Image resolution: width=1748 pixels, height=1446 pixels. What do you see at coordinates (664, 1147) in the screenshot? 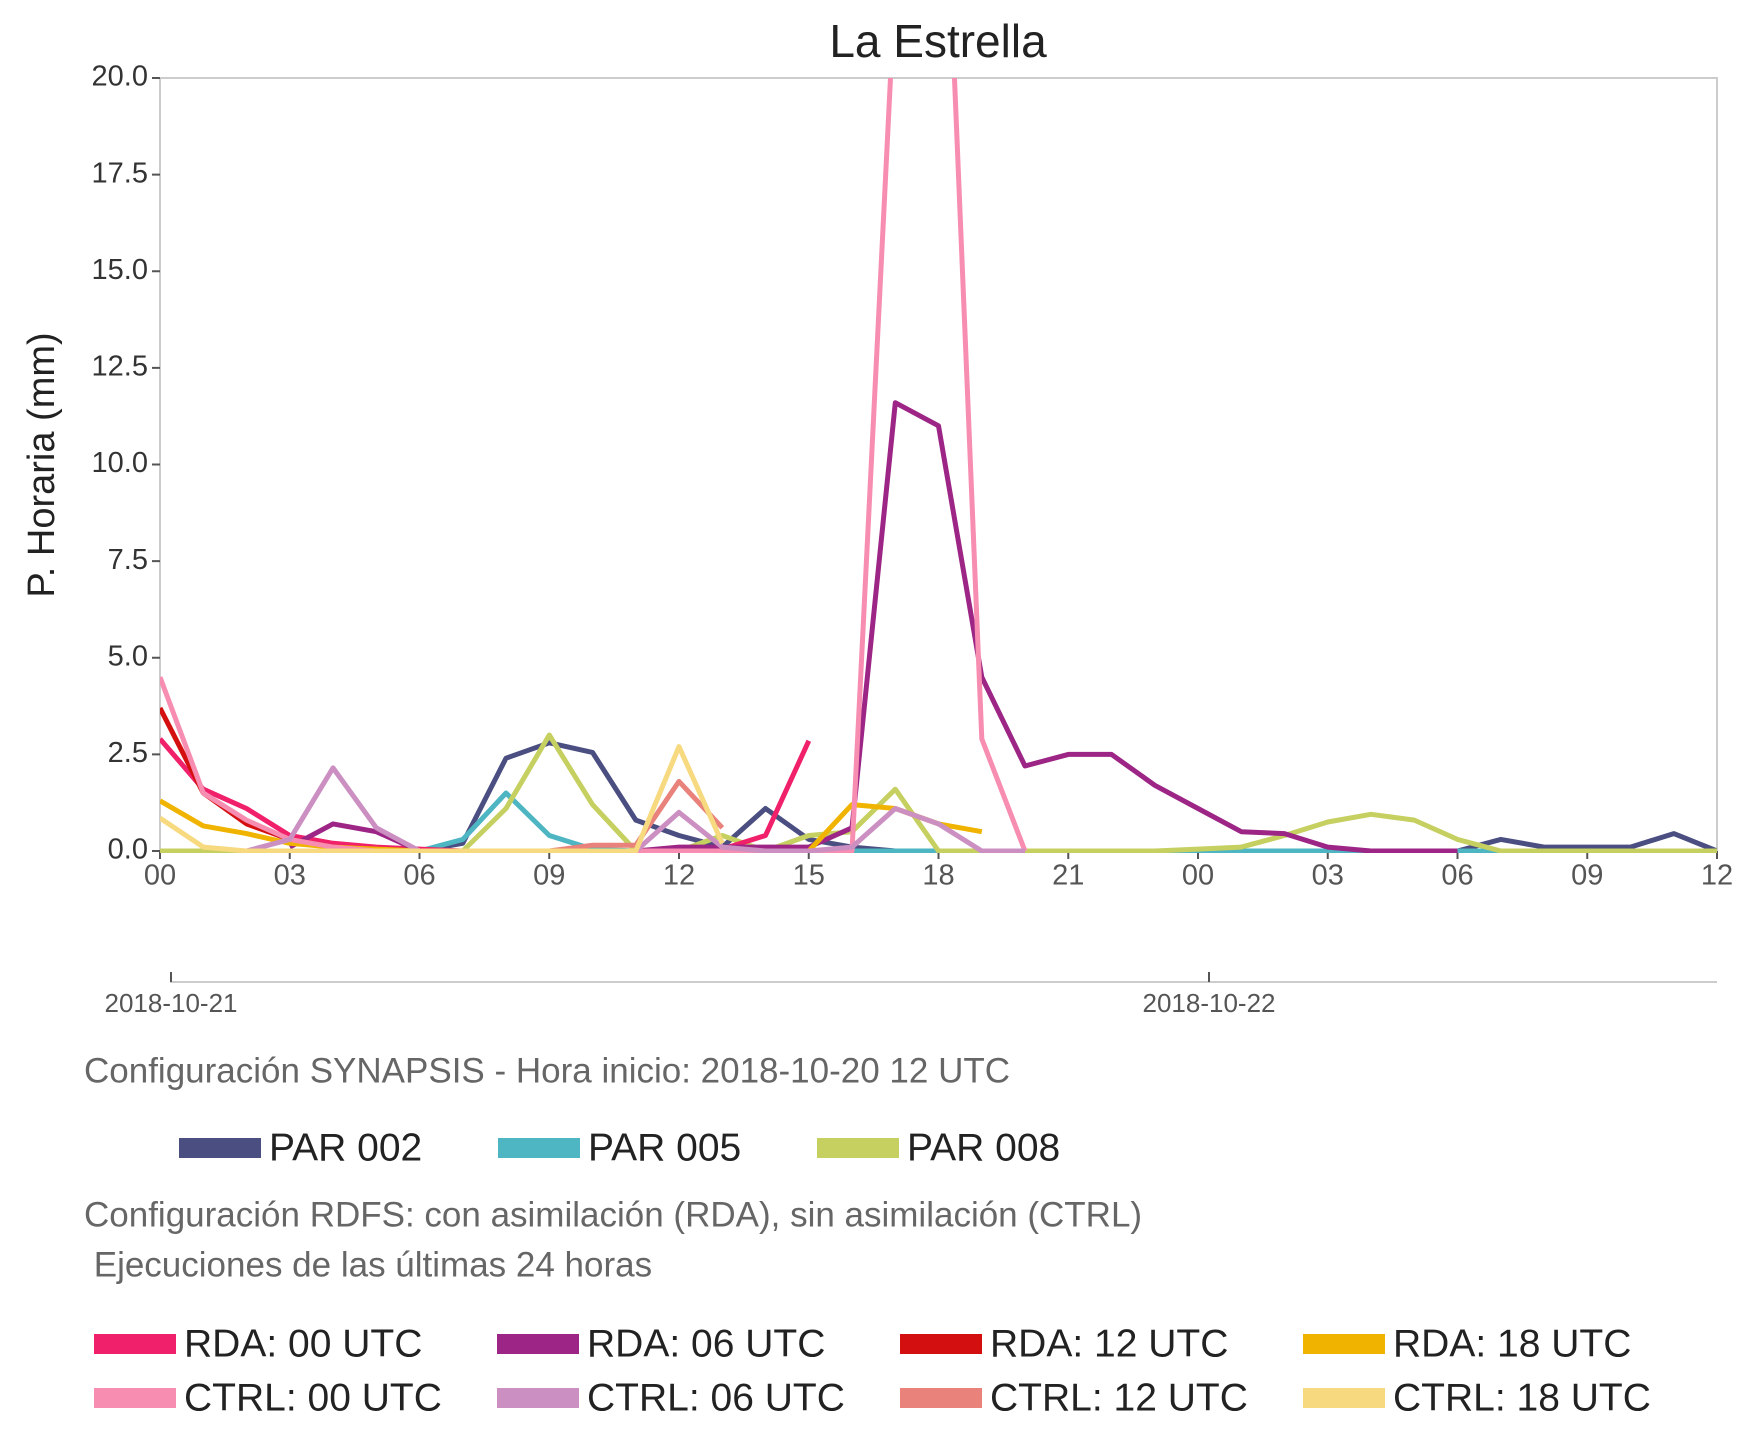
I see `legend-label: PAR 005` at bounding box center [664, 1147].